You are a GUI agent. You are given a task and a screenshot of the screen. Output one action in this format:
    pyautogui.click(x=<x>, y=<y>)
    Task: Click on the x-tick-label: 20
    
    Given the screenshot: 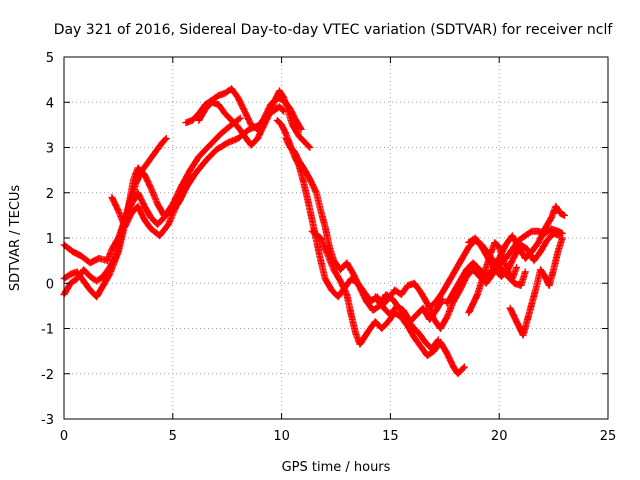 What is the action you would take?
    pyautogui.click(x=499, y=436)
    